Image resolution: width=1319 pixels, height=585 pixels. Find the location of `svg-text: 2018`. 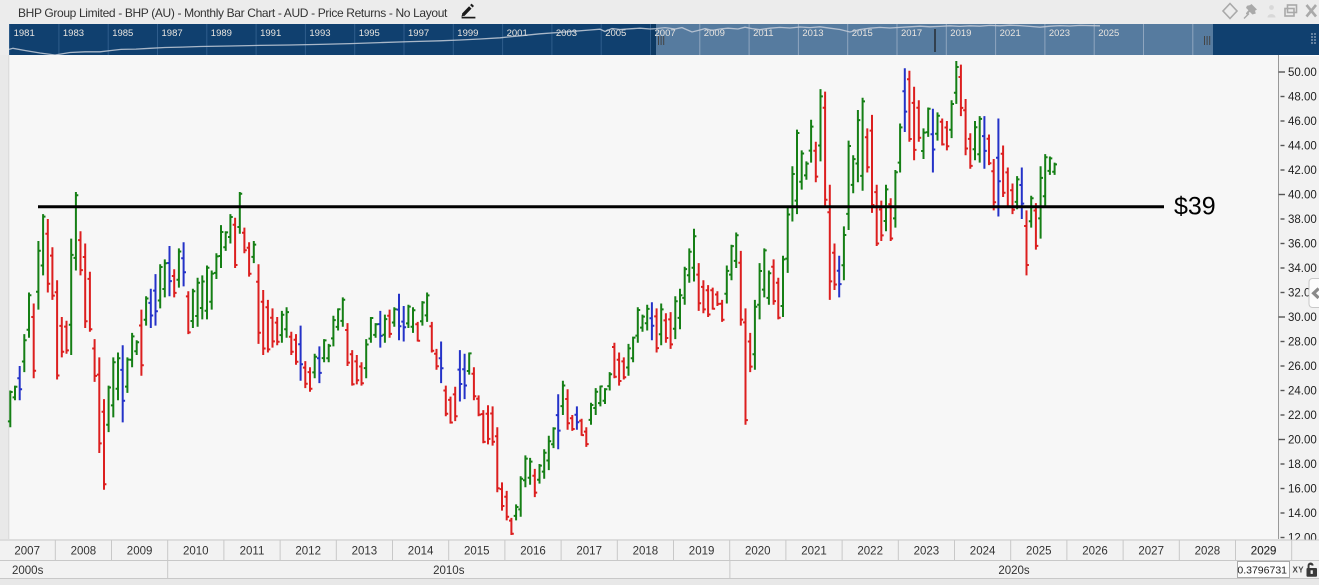

svg-text: 2018 is located at coordinates (646, 552).